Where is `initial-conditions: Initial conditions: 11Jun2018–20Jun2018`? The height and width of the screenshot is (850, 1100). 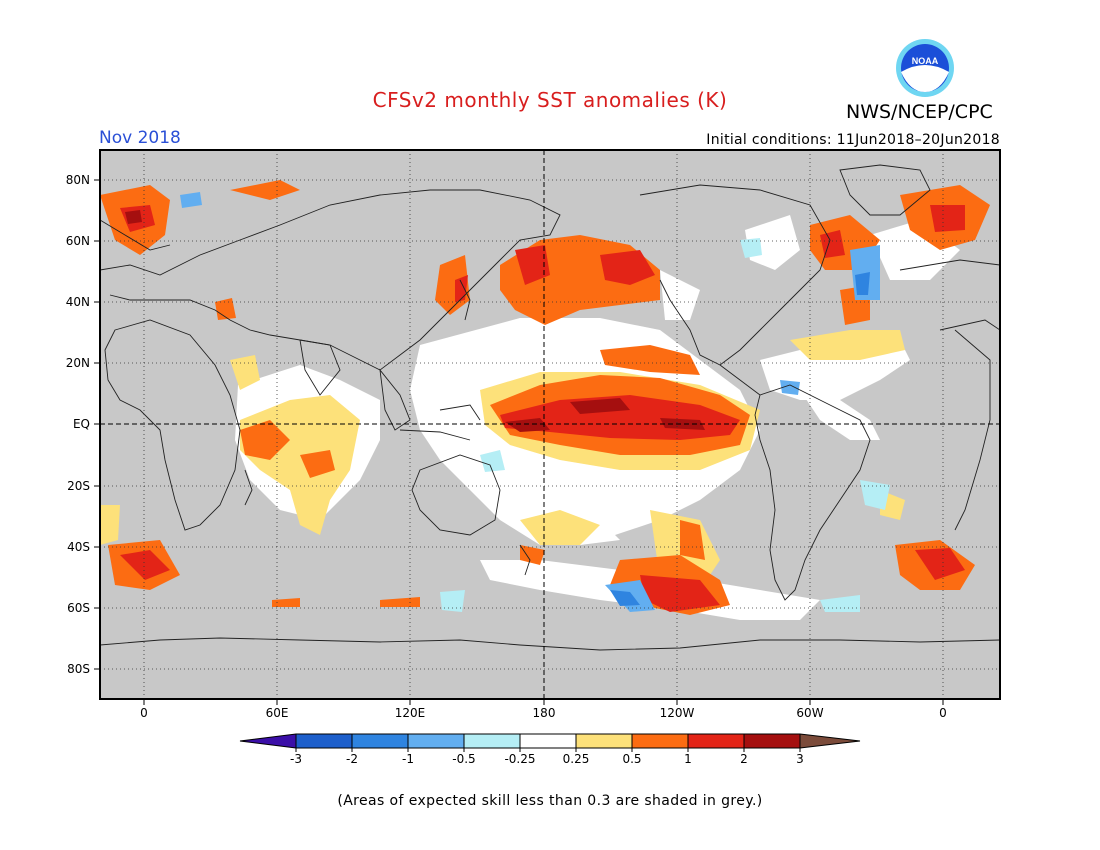
initial-conditions: Initial conditions: 11Jun2018–20Jun2018 is located at coordinates (853, 140).